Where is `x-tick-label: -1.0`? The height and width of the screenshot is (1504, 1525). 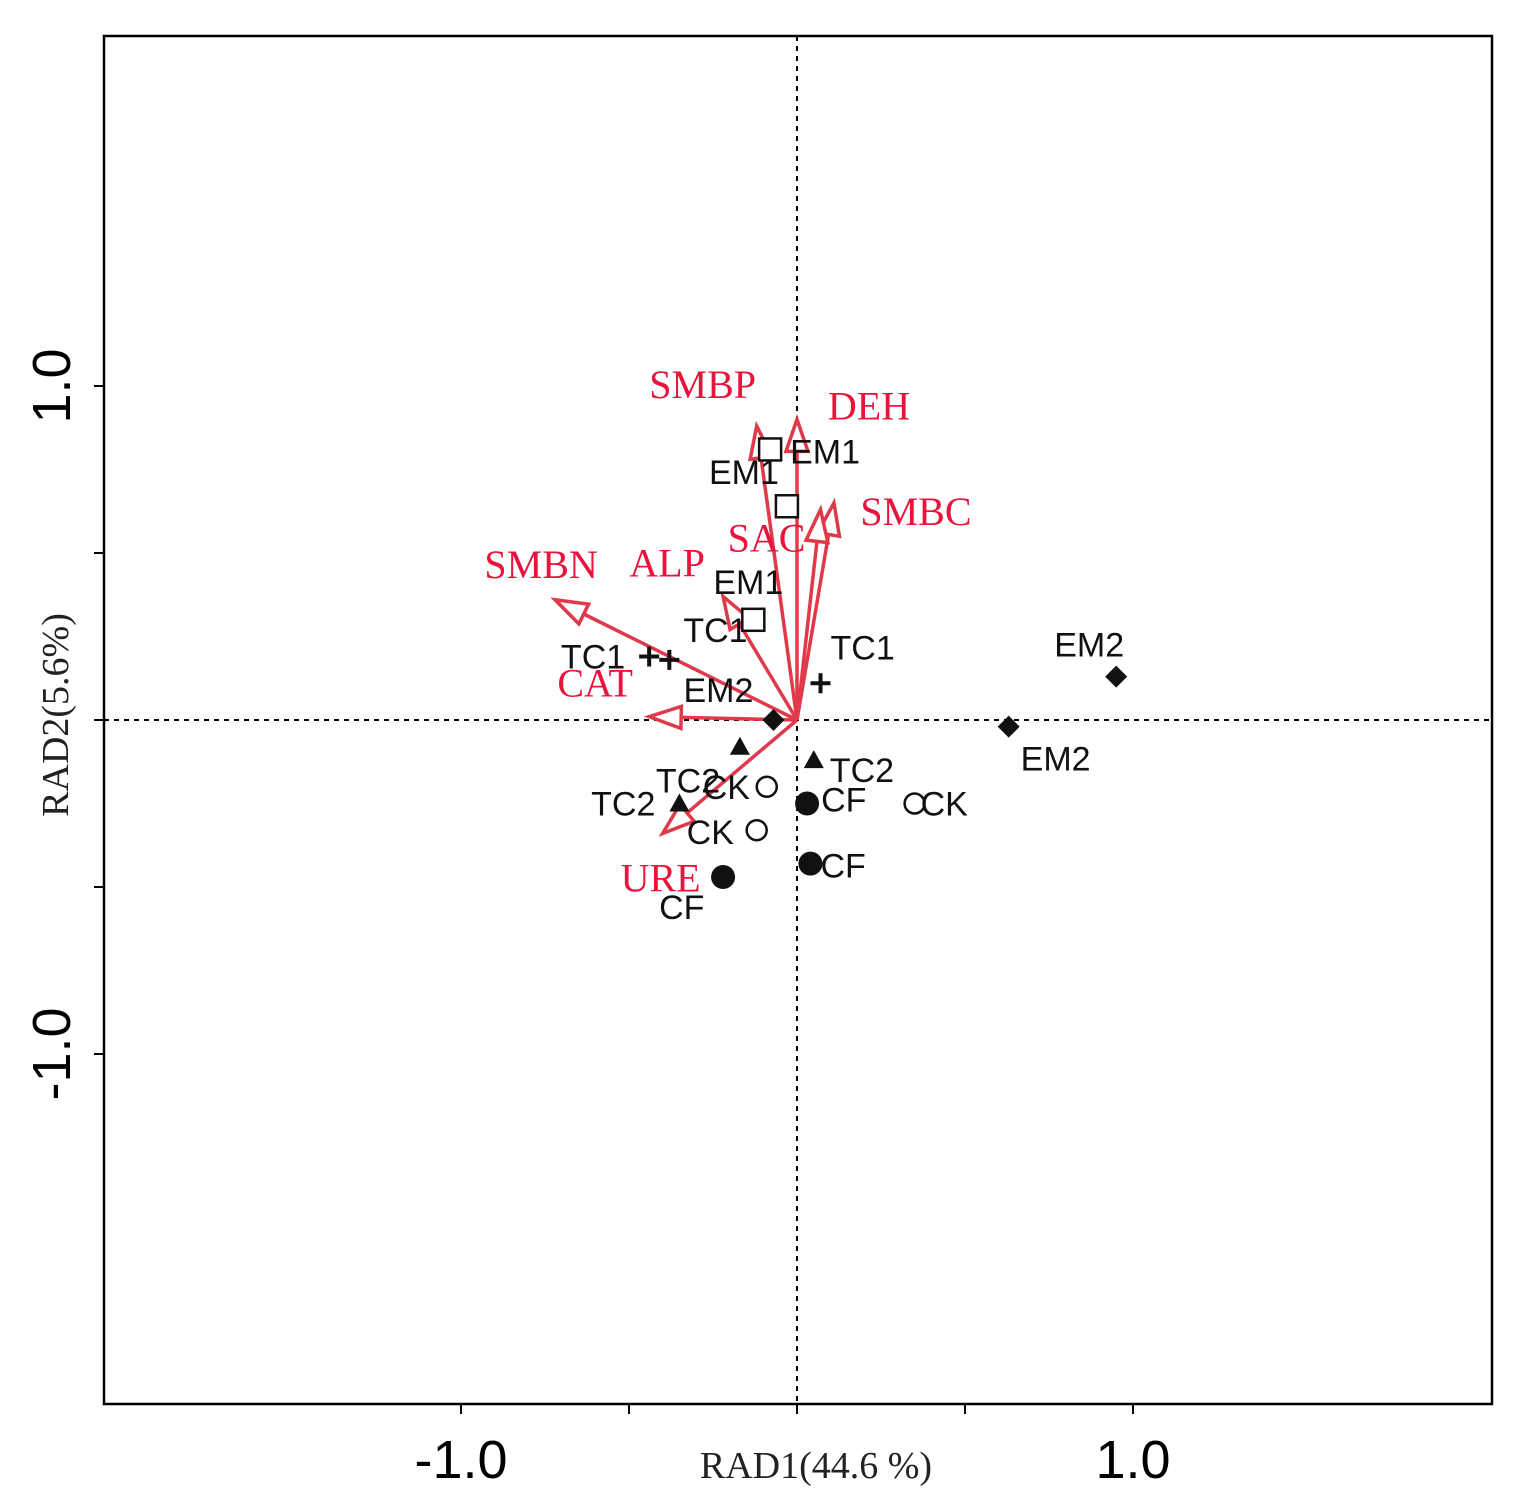
x-tick-label: -1.0 is located at coordinates (460, 1460).